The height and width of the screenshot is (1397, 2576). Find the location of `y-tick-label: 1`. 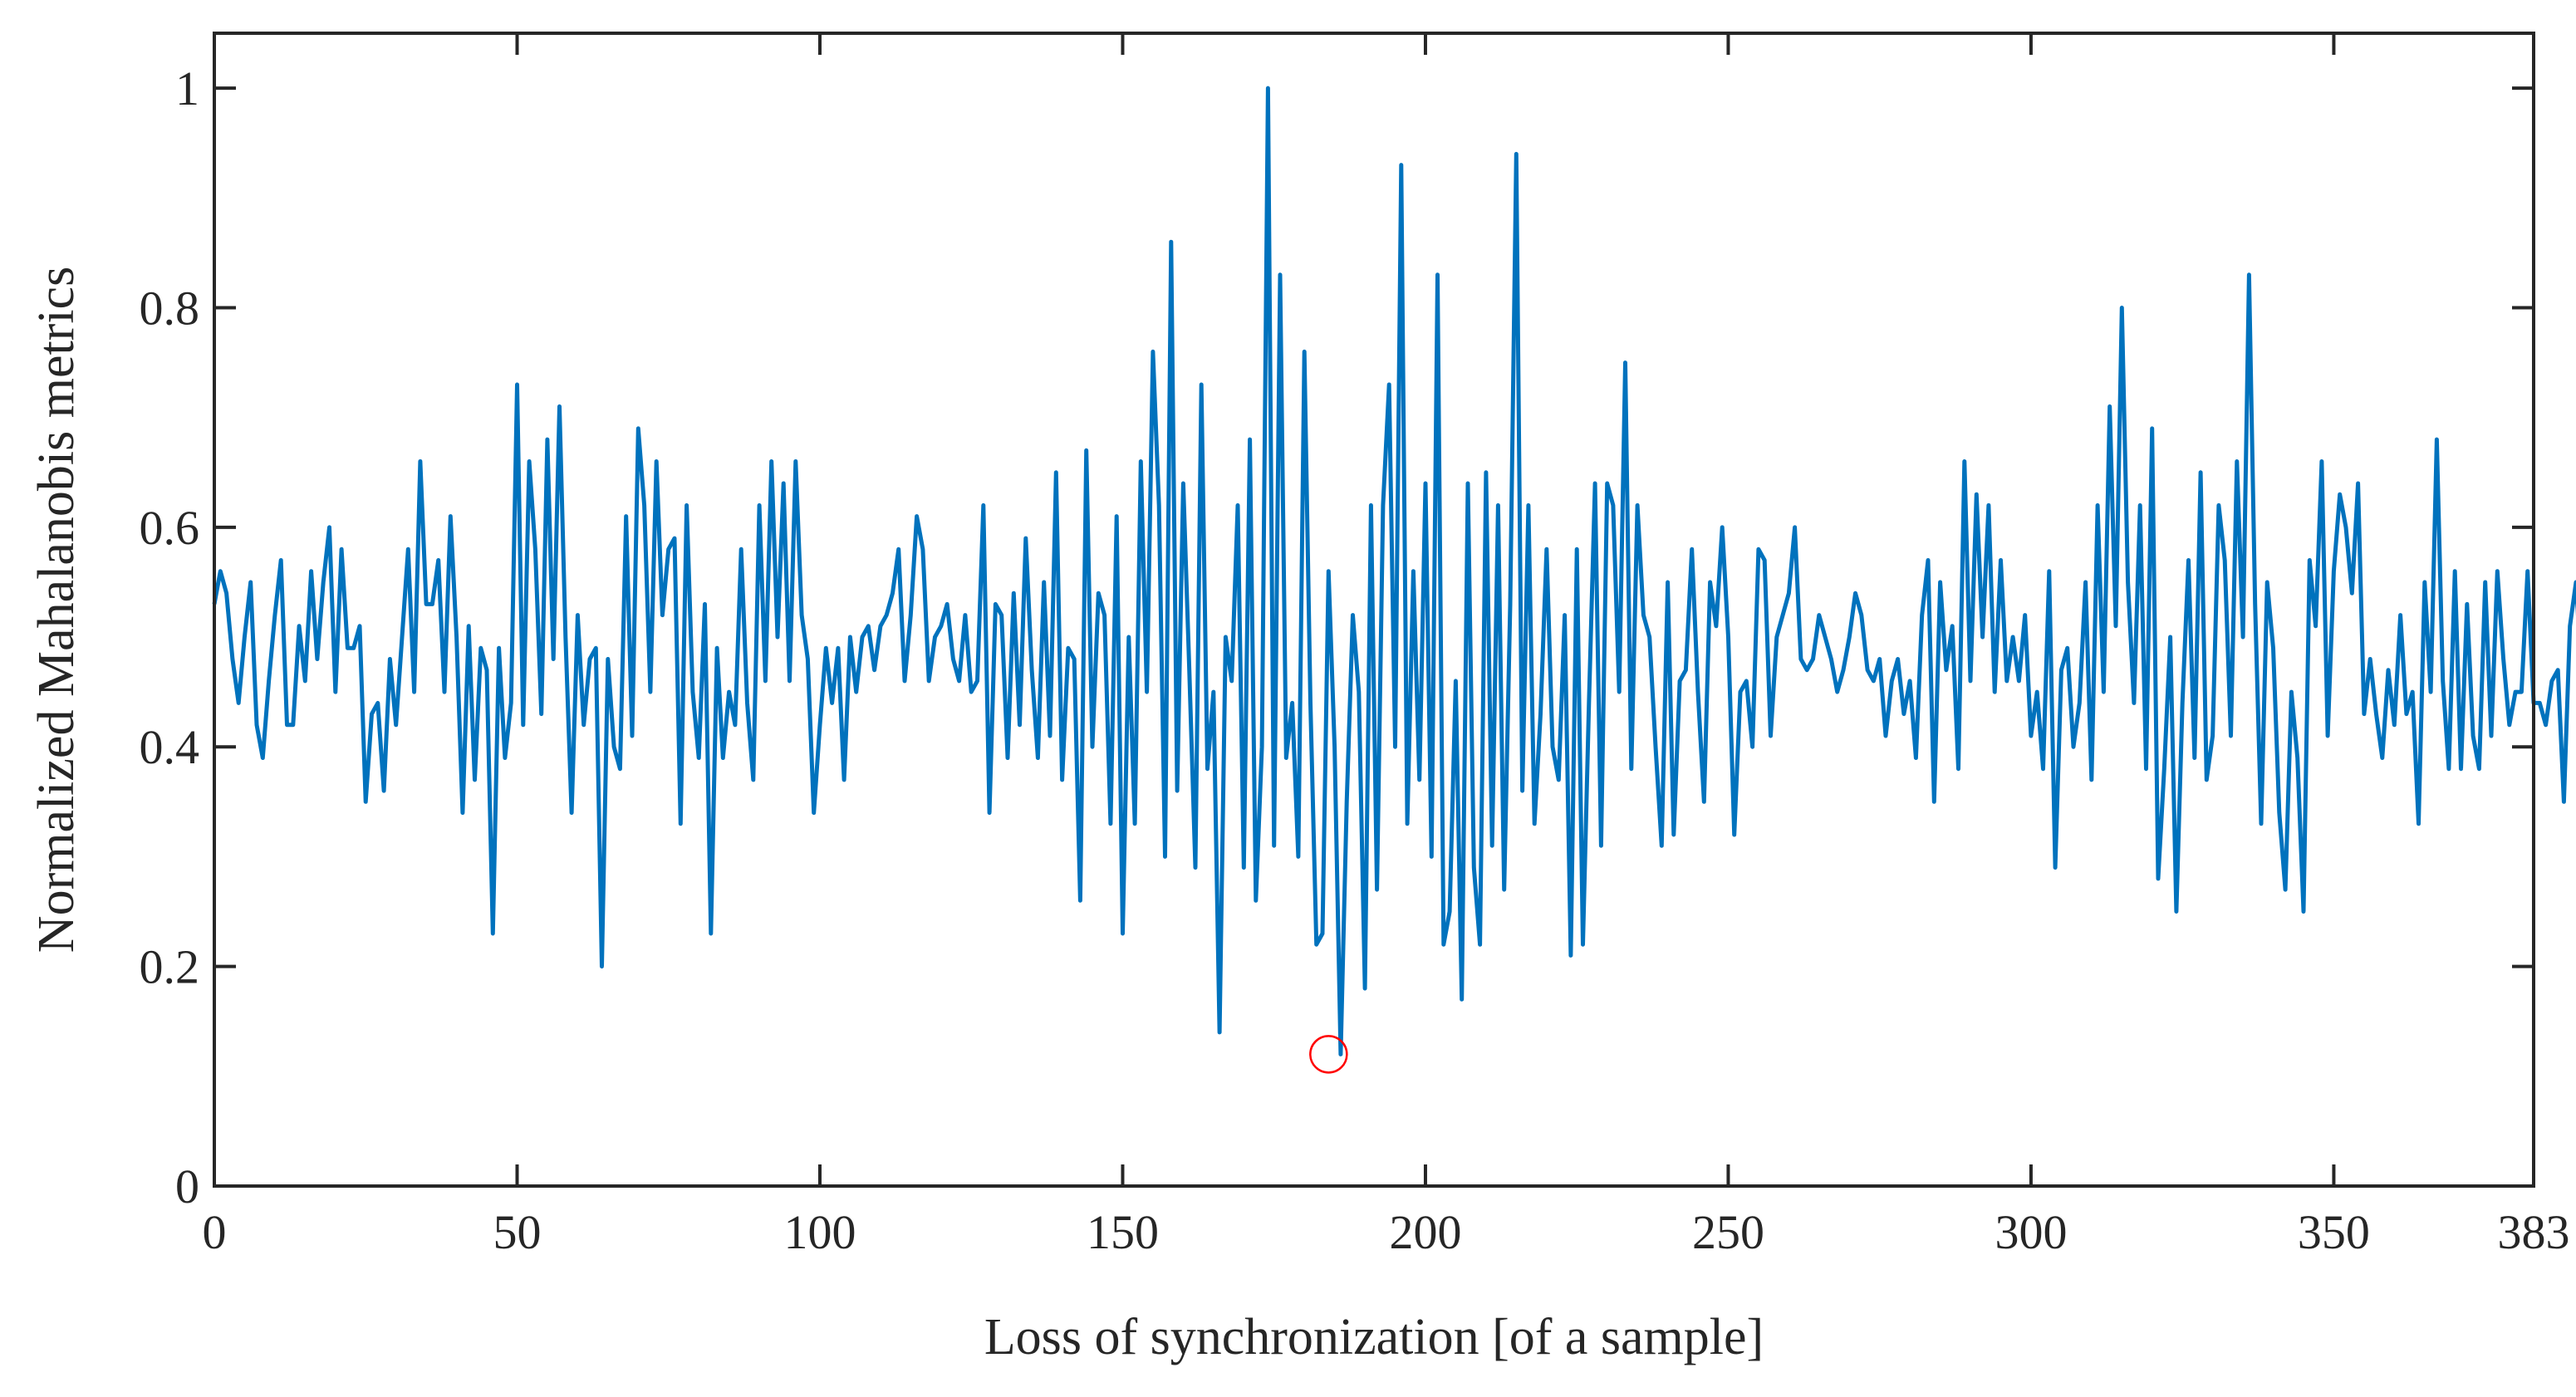

y-tick-label: 1 is located at coordinates (187, 88).